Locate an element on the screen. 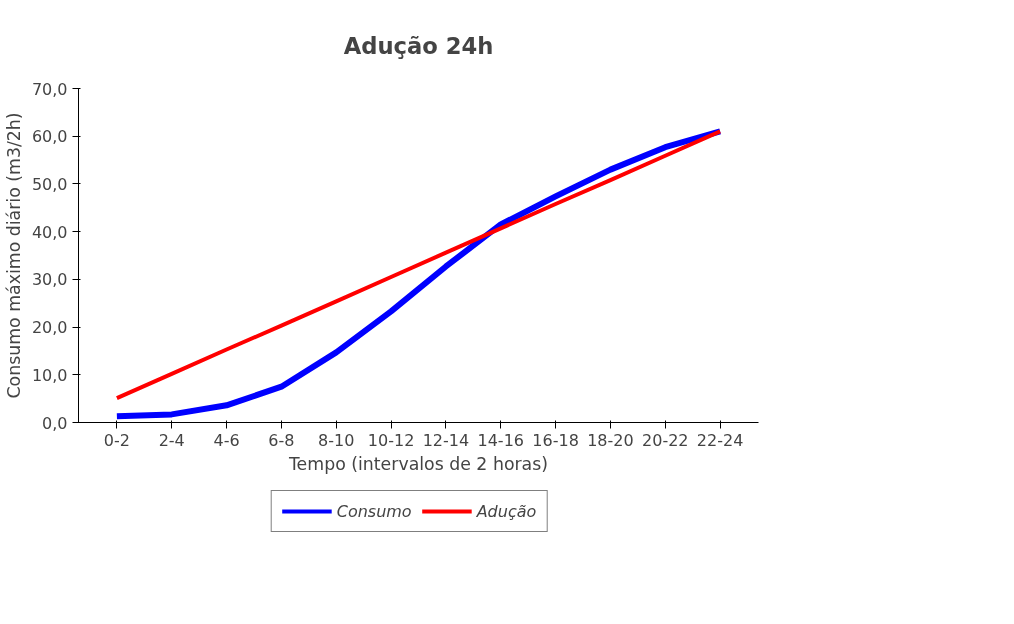 The width and height of the screenshot is (1014, 624). legend-label: Adução is located at coordinates (506, 511).